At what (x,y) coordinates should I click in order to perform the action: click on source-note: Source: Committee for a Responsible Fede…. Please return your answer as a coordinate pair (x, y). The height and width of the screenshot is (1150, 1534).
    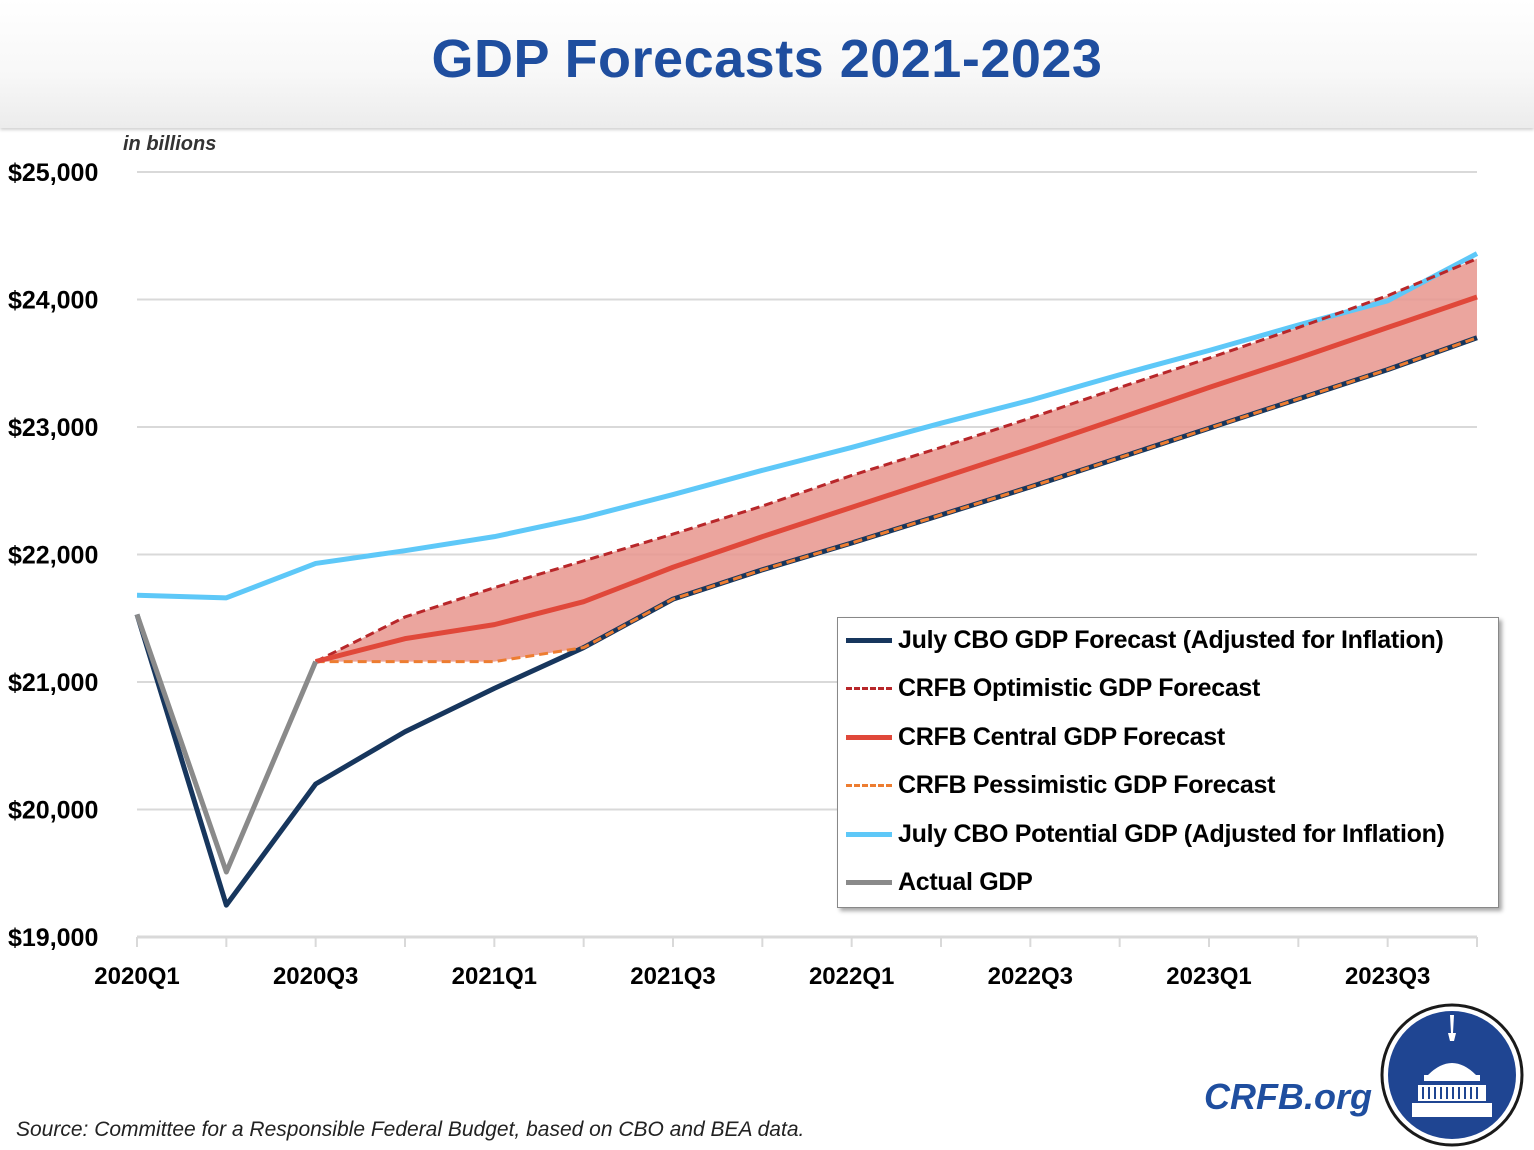
    Looking at the image, I should click on (410, 1129).